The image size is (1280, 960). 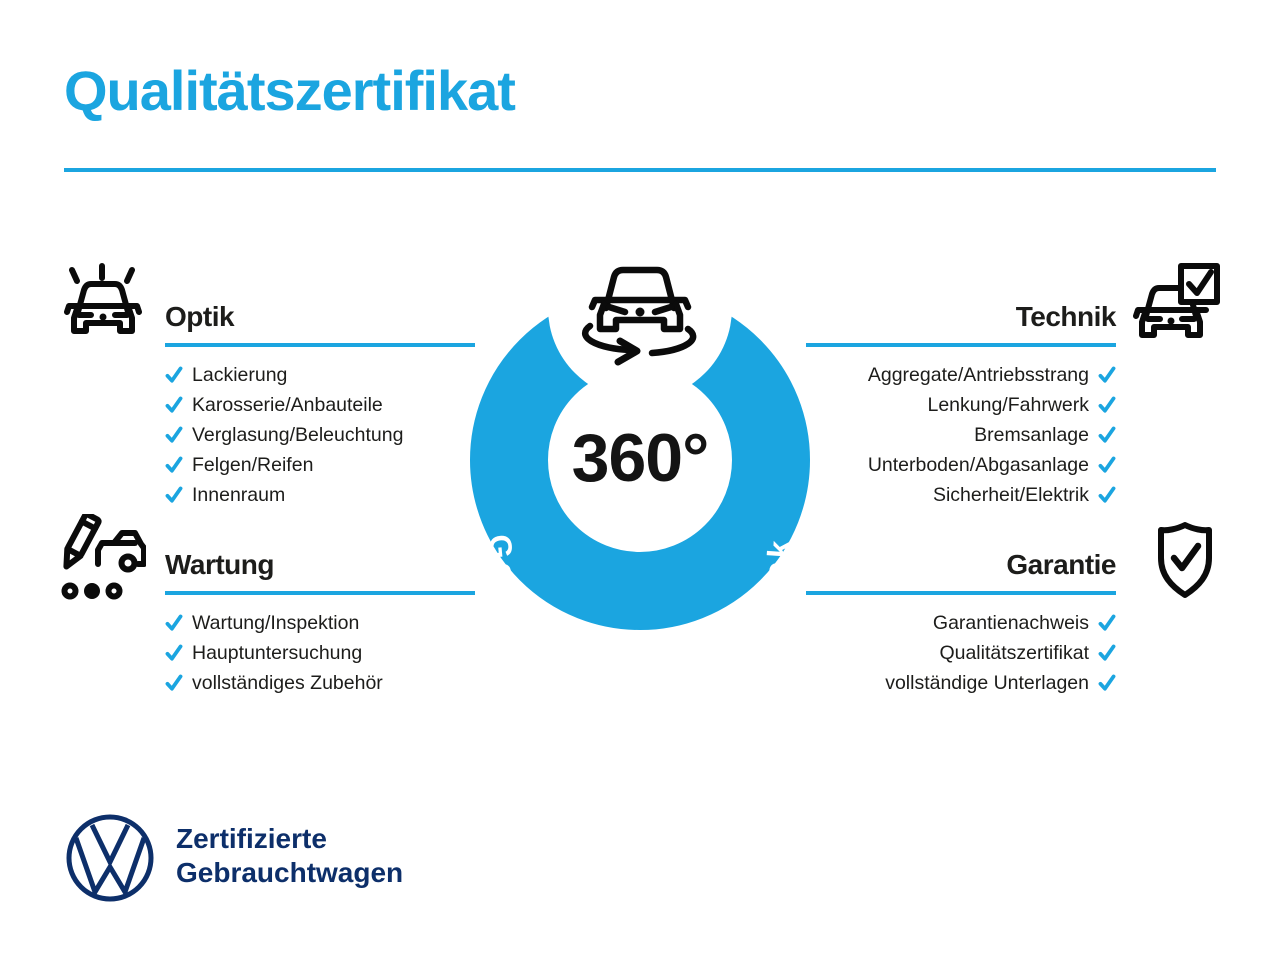 I want to click on checklist-item: Verglasung/Beleuchtung, so click(x=320, y=435).